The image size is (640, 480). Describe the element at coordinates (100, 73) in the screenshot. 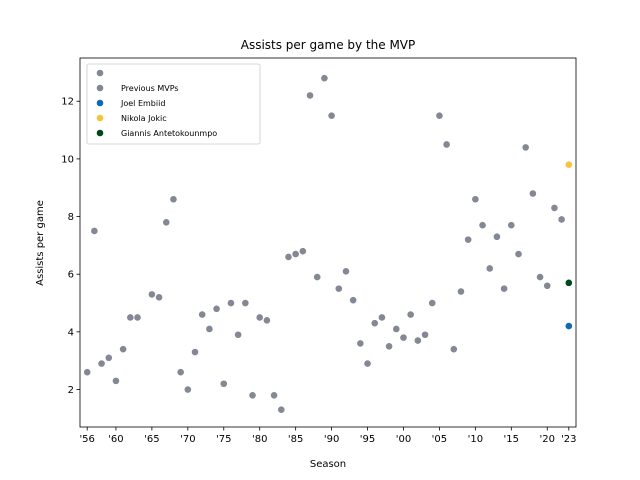

I see `legend-marker-extra` at that location.